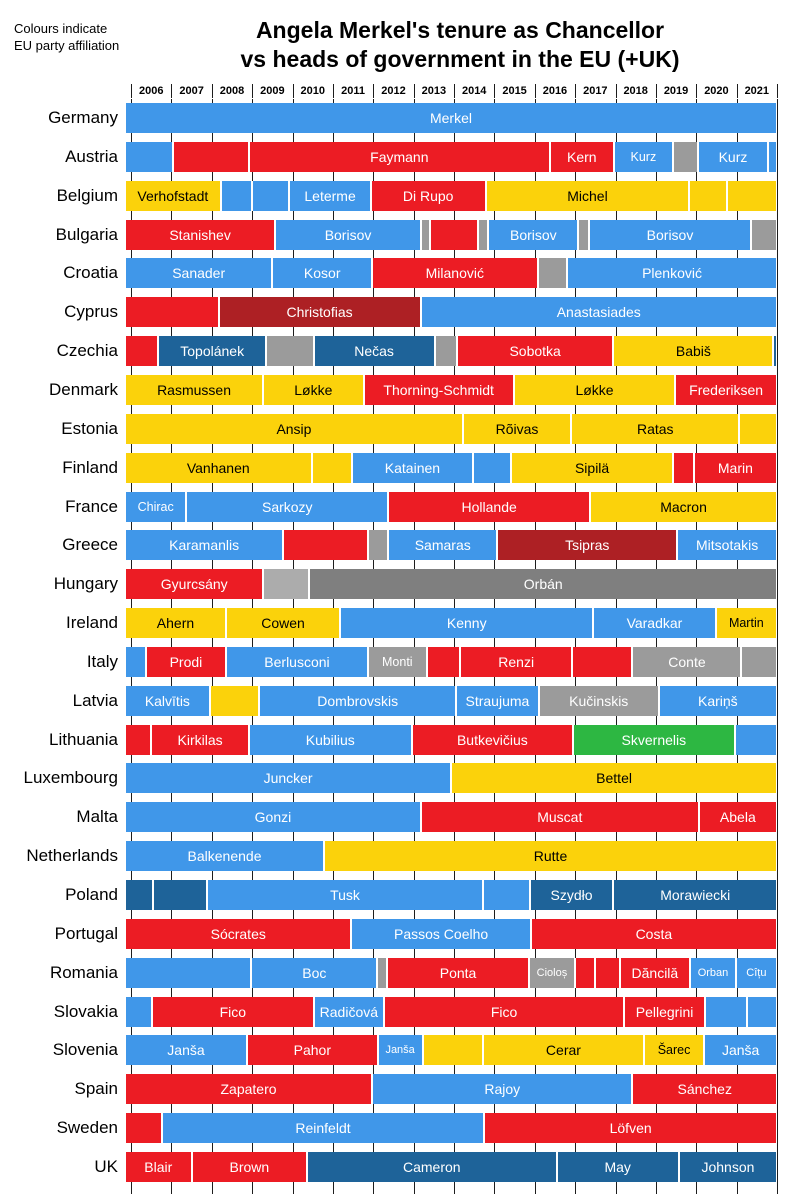 The image size is (798, 1200). I want to click on timeline-segment-conte: Conte, so click(687, 661).